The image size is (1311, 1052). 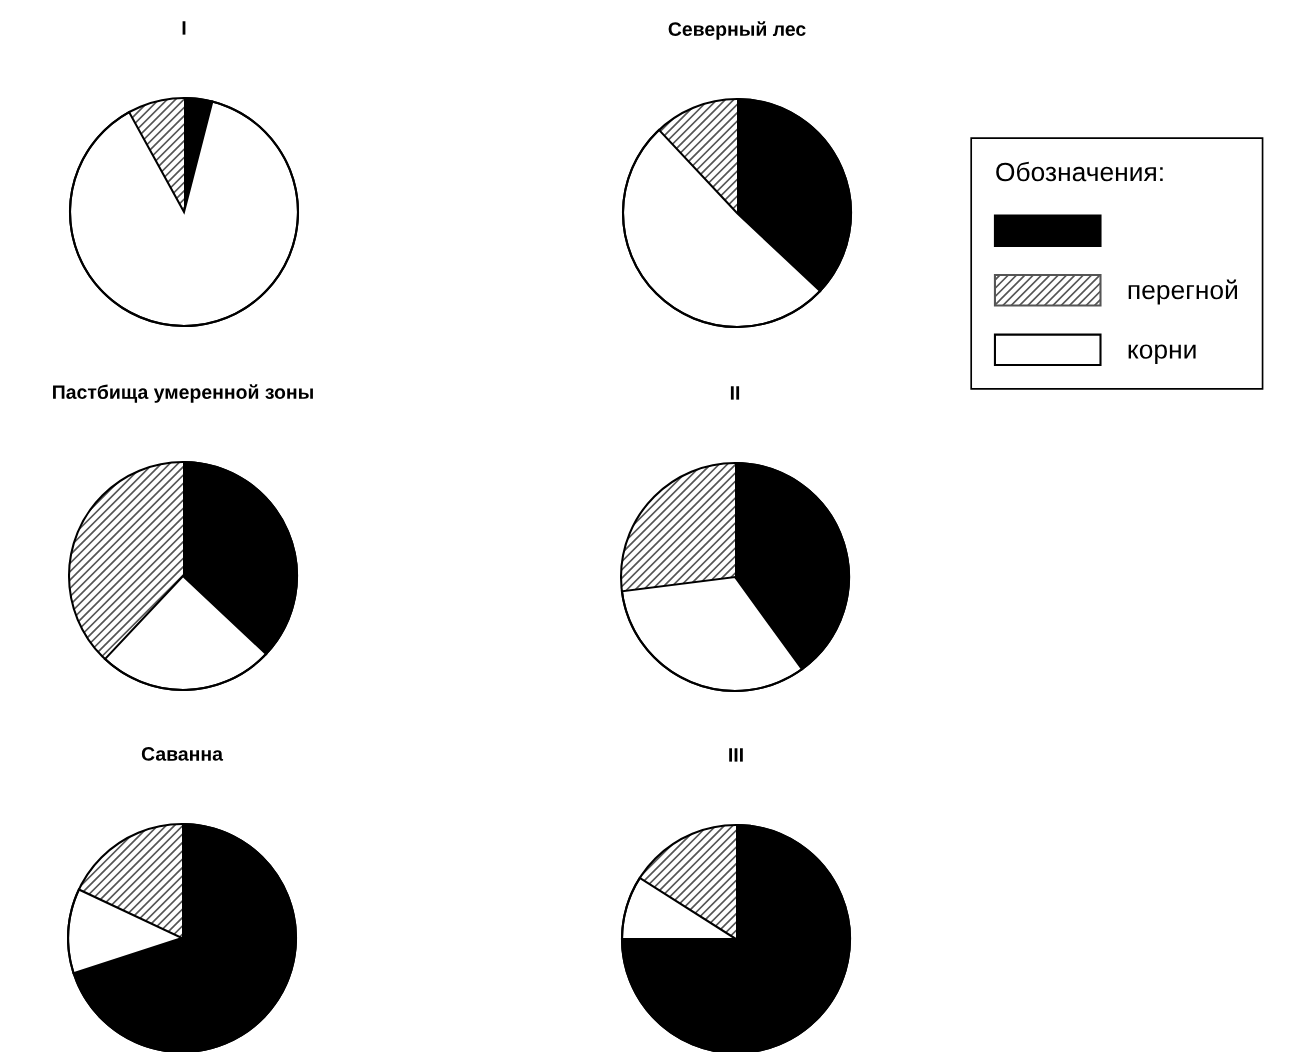 I want to click on legend-title: Обозначения:, so click(x=1079, y=171).